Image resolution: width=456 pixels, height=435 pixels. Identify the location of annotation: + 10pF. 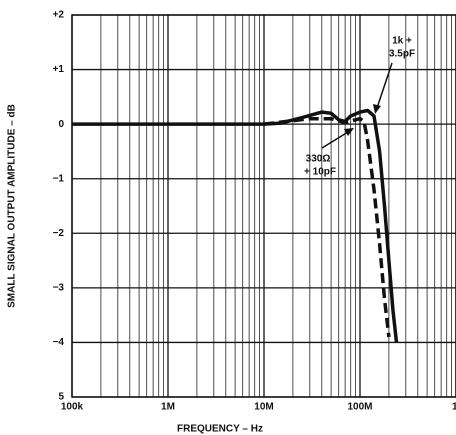
(320, 172).